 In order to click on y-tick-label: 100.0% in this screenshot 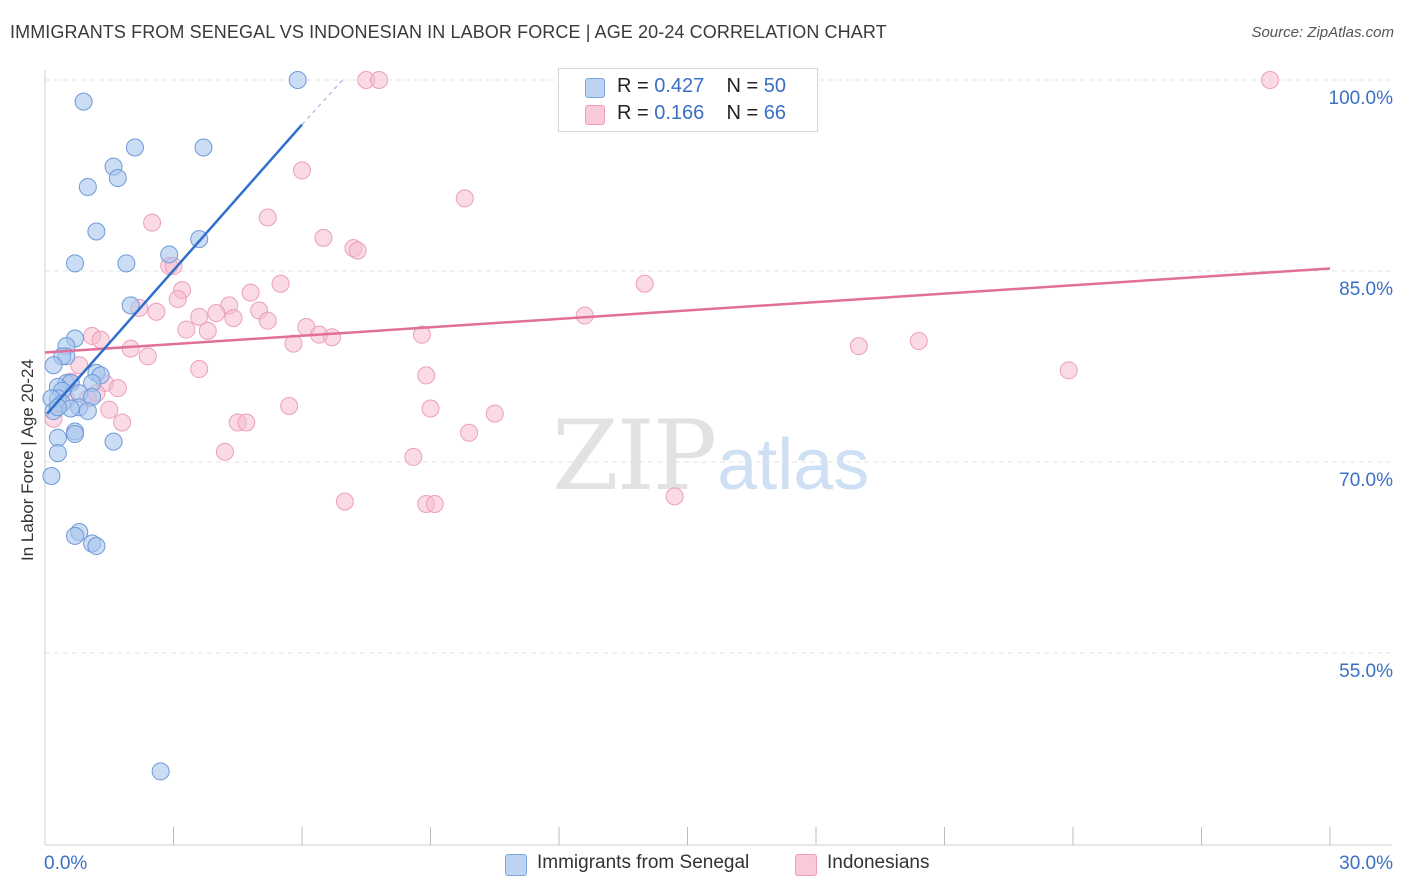, I will do `click(1361, 98)`.